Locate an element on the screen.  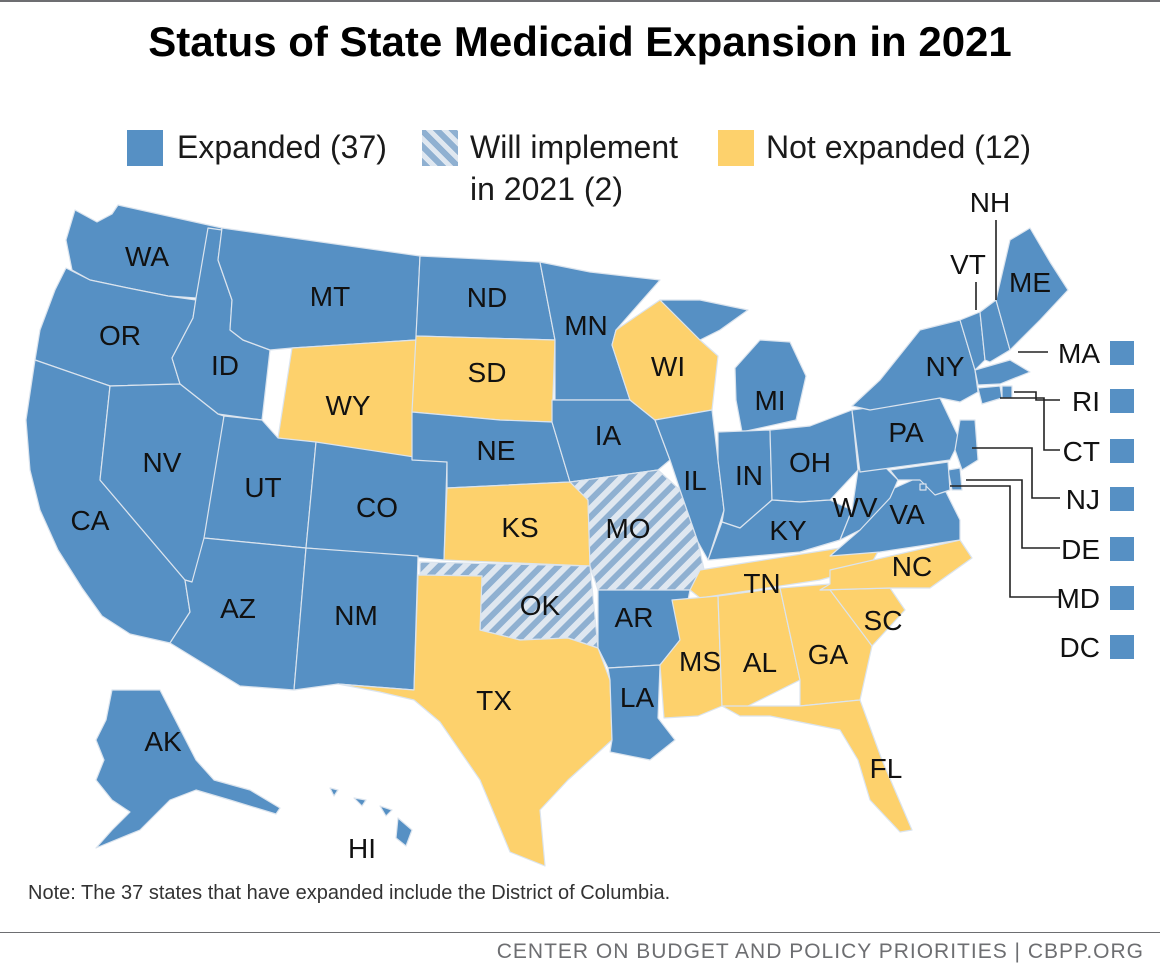
state-box-de is located at coordinates (1122, 549).